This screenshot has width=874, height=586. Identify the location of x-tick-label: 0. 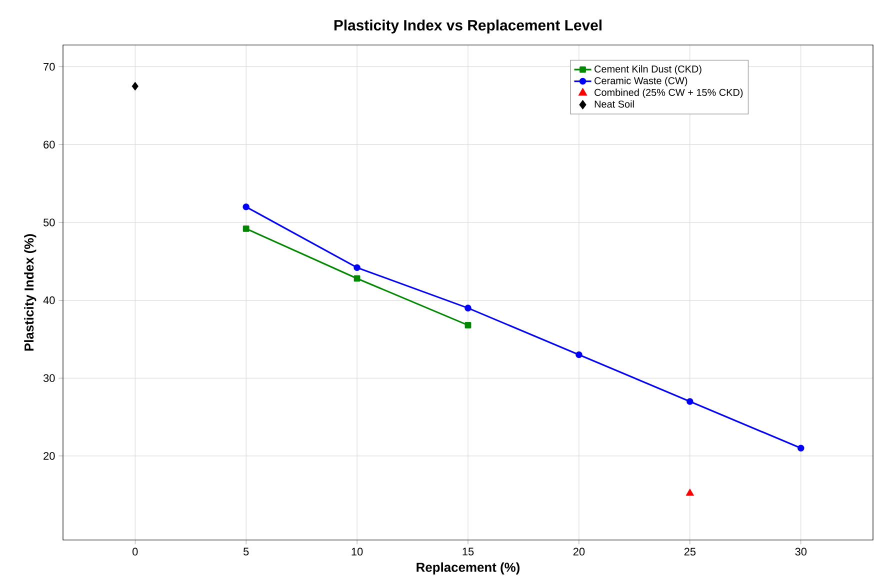
(135, 552).